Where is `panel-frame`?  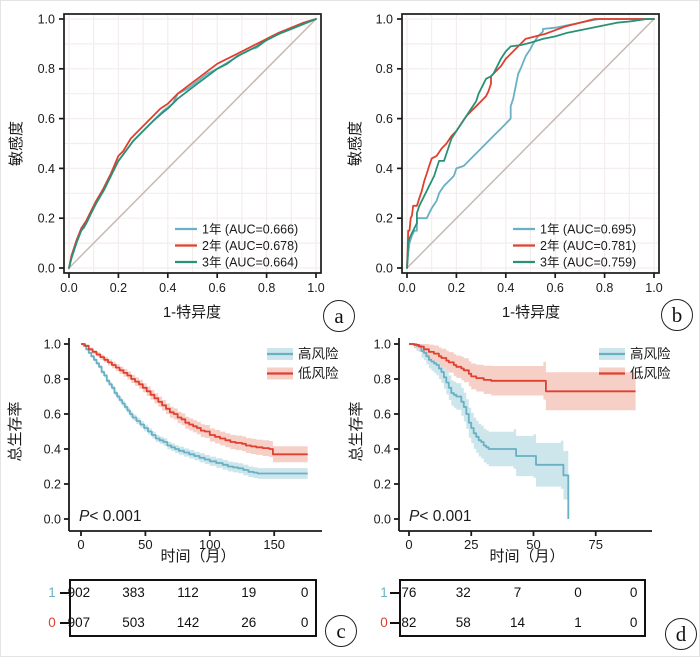 panel-frame is located at coordinates (530, 143).